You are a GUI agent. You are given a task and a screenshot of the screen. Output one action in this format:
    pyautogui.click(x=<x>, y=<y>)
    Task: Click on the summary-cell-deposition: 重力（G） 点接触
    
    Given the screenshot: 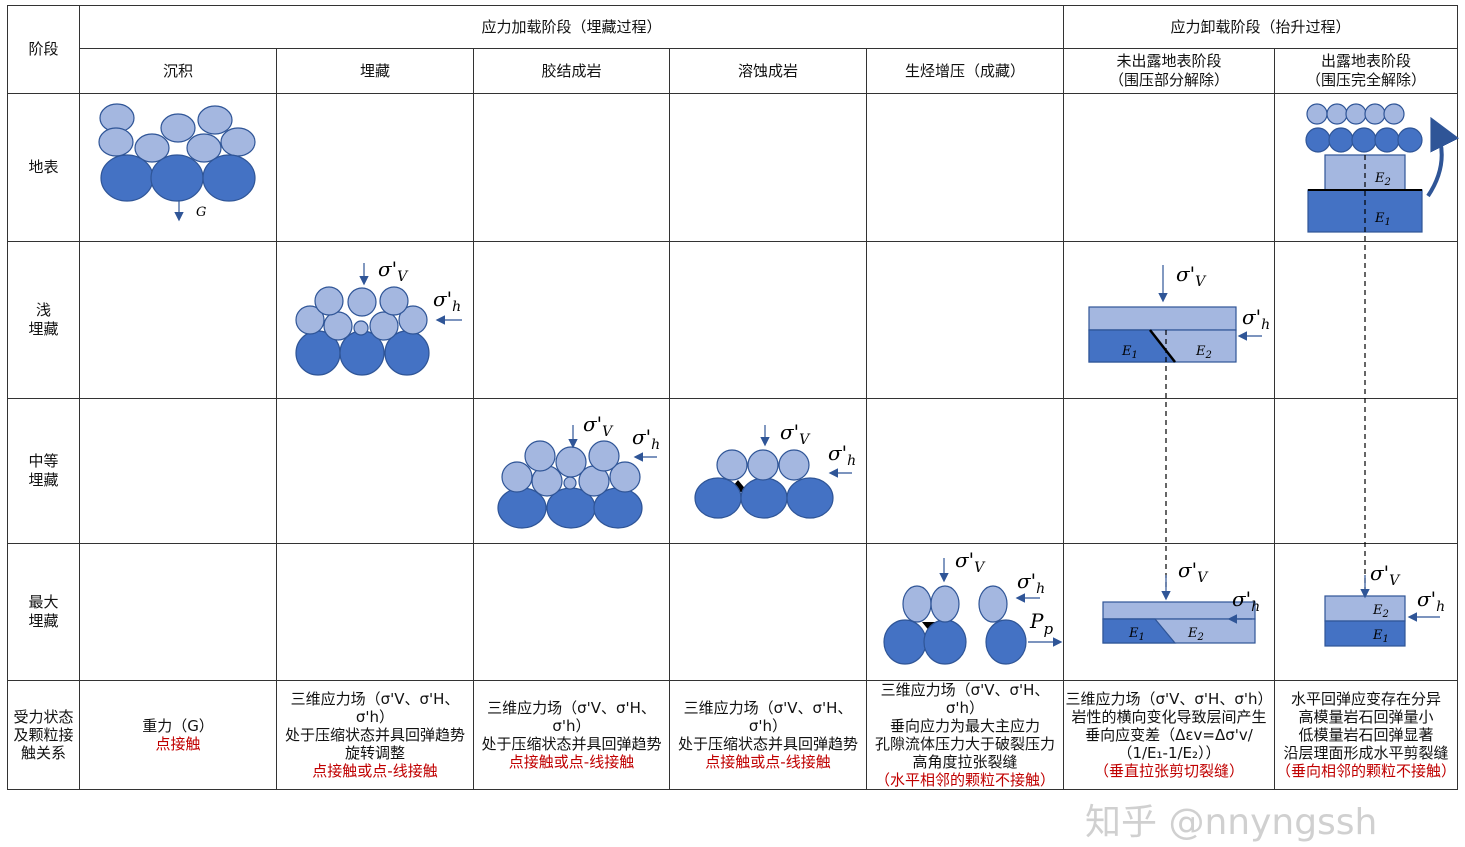 What is the action you would take?
    pyautogui.click(x=178, y=735)
    